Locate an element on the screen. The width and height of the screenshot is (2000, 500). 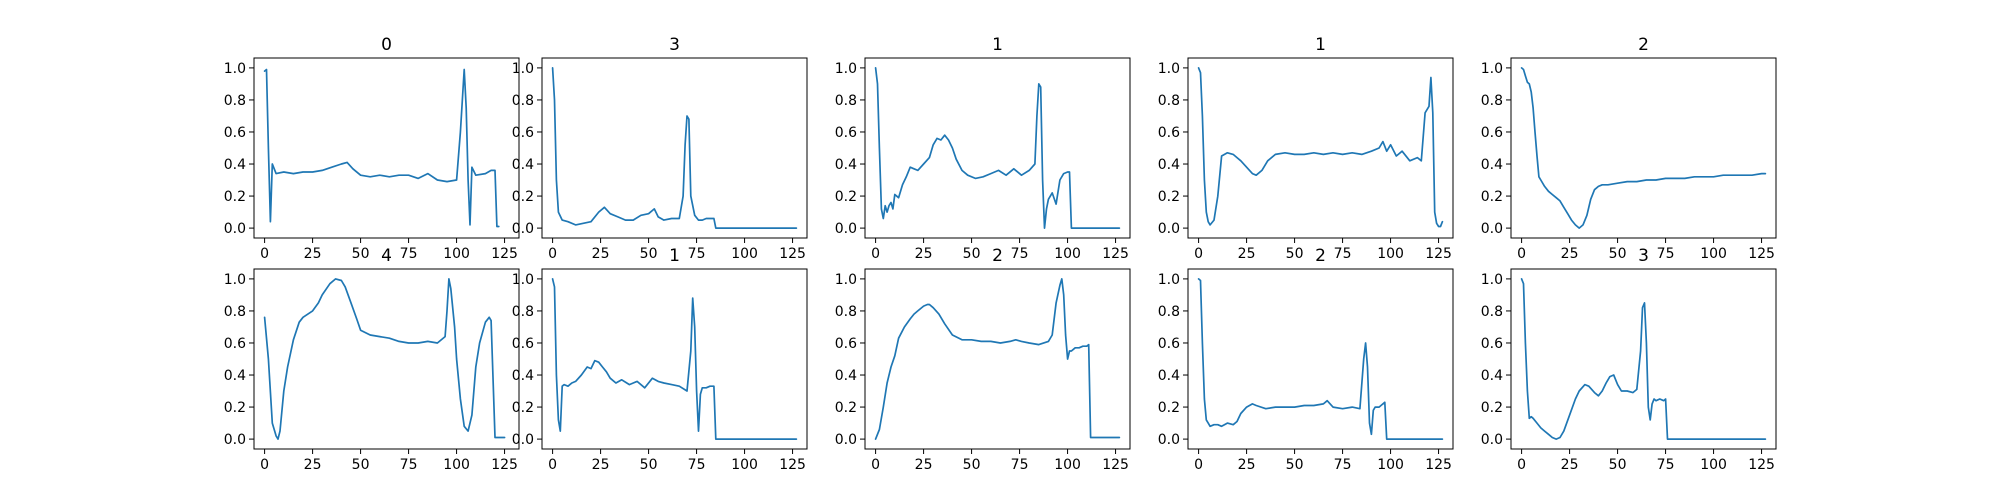
subplot-9: 3 0 25 50 75 100 125 0.0 0.2 0.4 0.6 0.8 1.0 is located at coordinates (1629, 359).